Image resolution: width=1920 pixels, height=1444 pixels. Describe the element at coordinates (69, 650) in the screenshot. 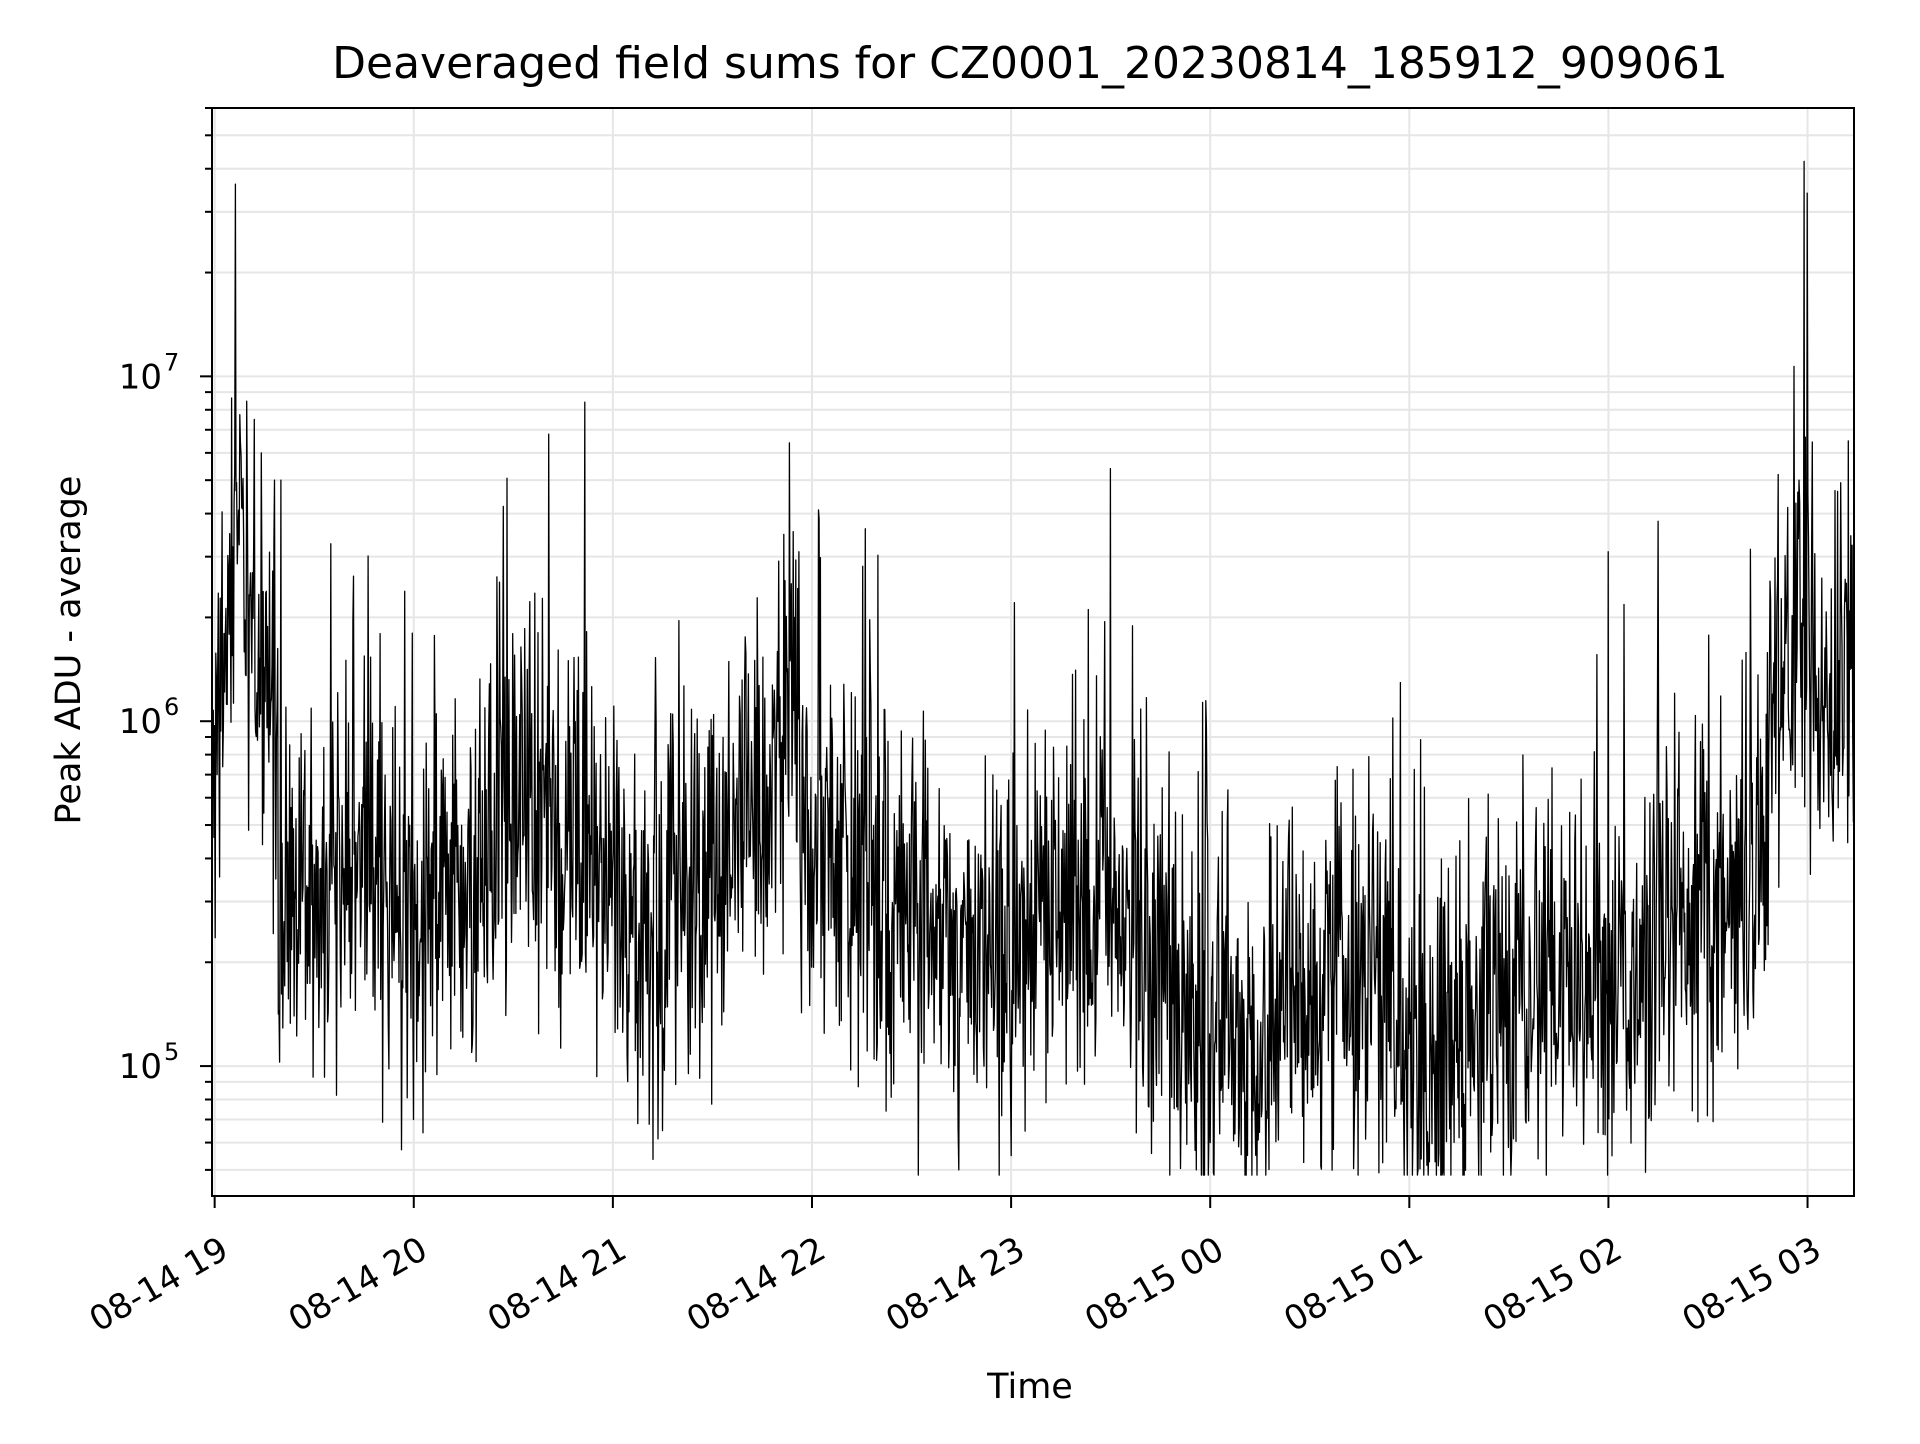

I see `y-axis-label: Peak ADU - average` at that location.